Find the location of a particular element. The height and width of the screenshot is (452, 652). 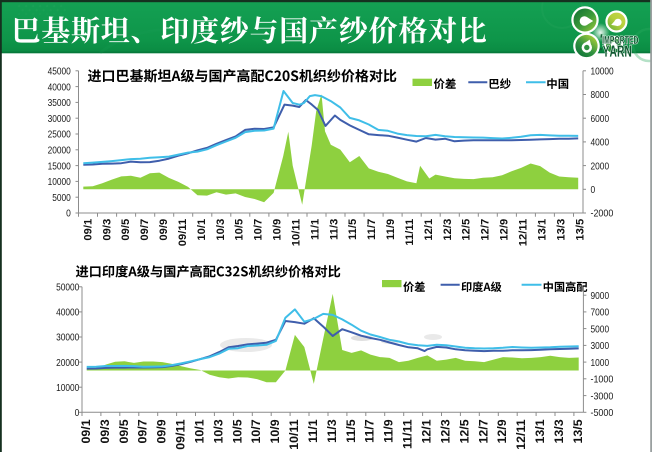

svg-text: 9000 is located at coordinates (600, 296).